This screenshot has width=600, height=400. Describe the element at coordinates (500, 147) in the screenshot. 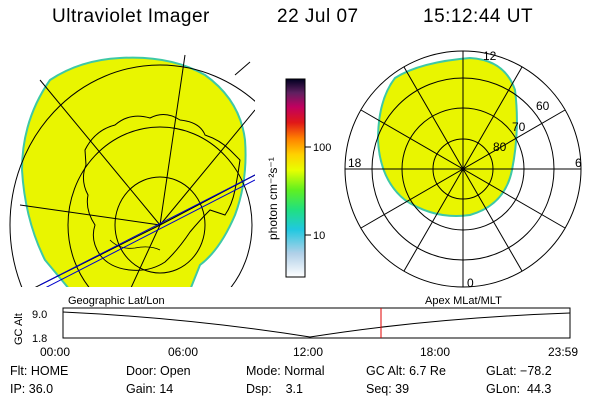

I see `lat-label-80: 80` at that location.